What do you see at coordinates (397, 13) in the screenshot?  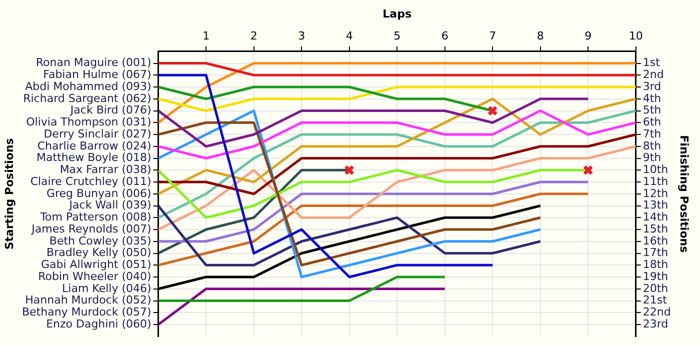 I see `x-axis-title: Laps` at bounding box center [397, 13].